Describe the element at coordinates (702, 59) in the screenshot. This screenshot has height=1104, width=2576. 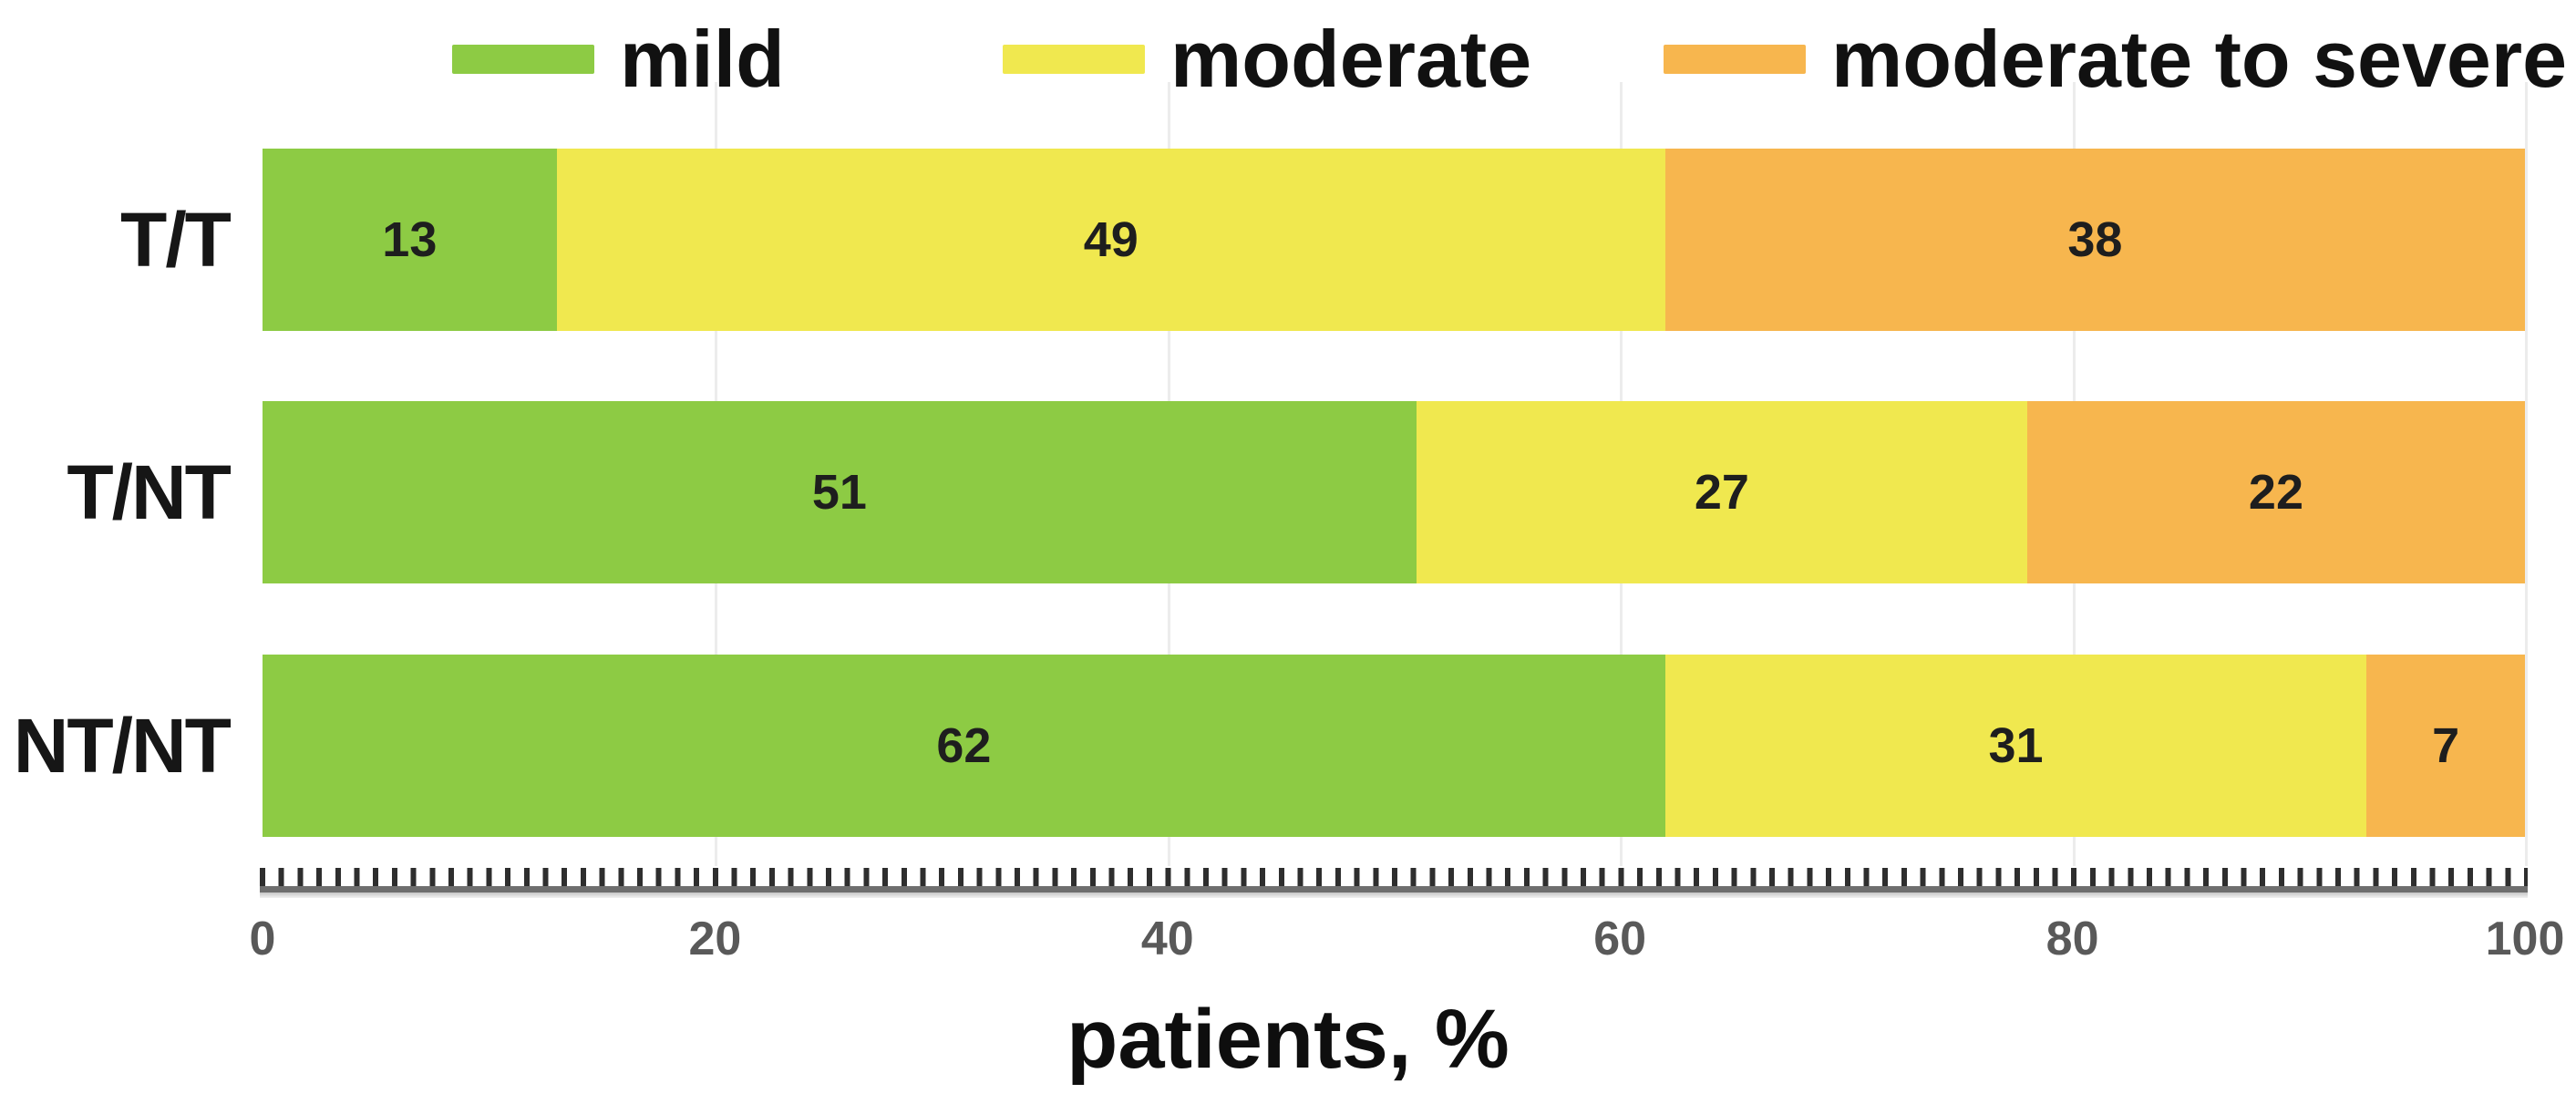
I see `legend-label: mild` at that location.